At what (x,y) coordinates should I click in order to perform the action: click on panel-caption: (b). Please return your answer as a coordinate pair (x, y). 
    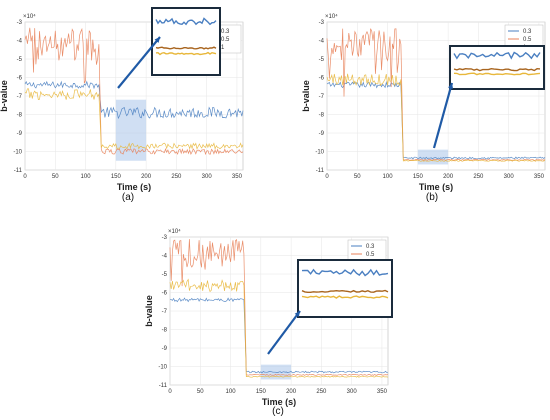
    Looking at the image, I should click on (432, 197).